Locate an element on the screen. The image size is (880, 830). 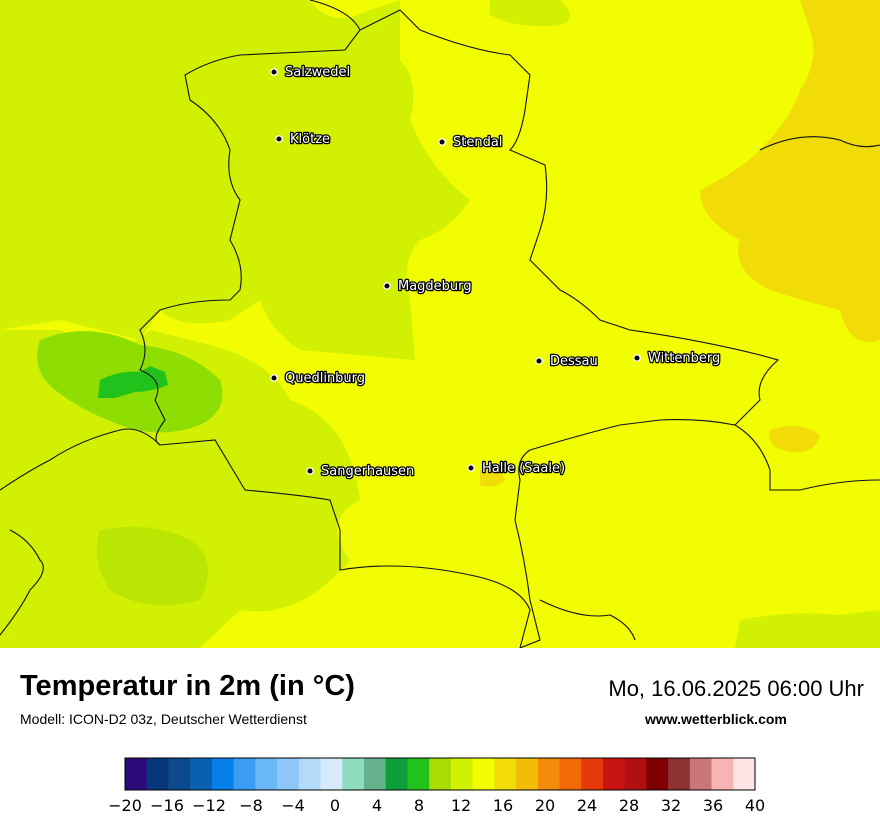
city-label-halo: Halle (Saale) is located at coordinates (523, 468).